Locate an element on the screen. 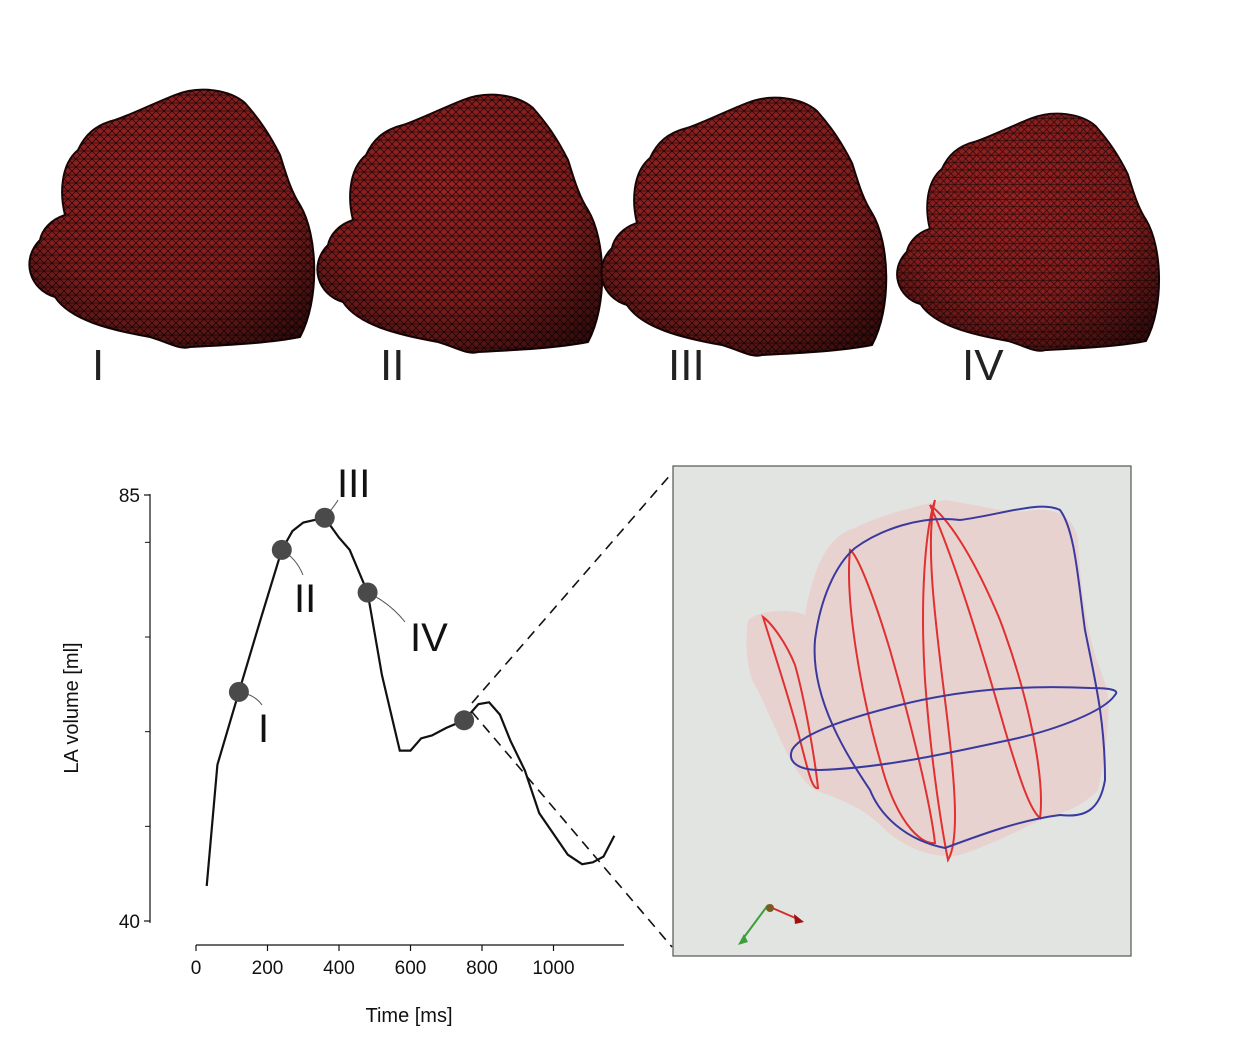 The image size is (1239, 1056). x-tick-label: 800 is located at coordinates (482, 968).